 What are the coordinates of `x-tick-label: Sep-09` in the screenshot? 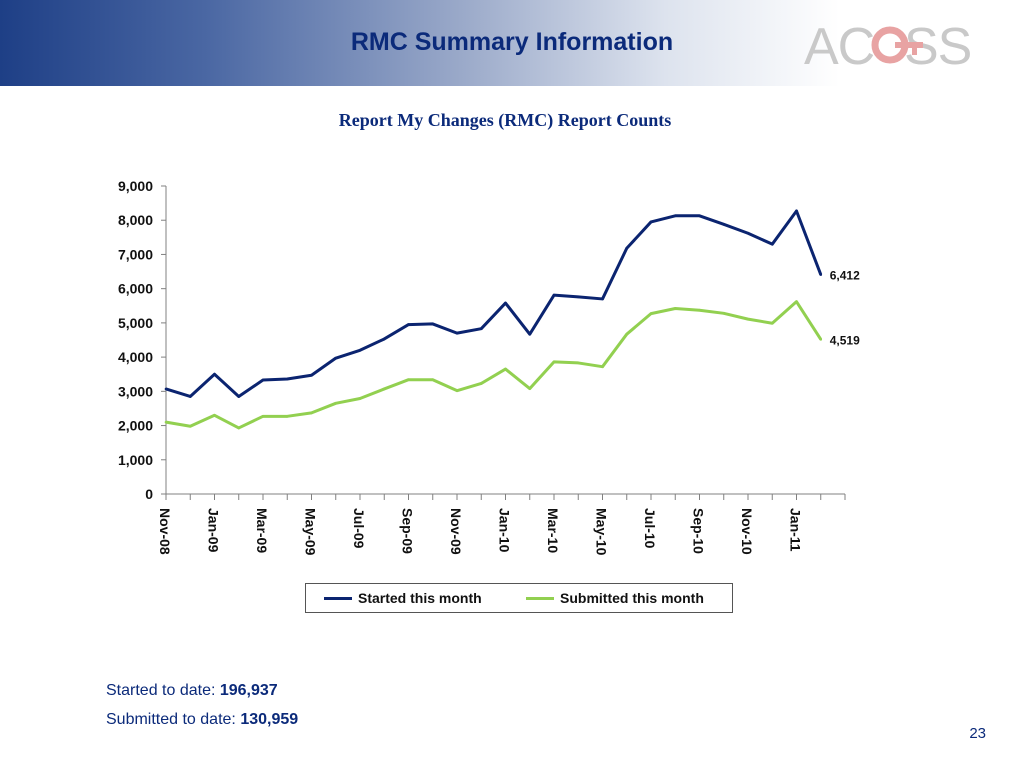 It's located at (408, 531).